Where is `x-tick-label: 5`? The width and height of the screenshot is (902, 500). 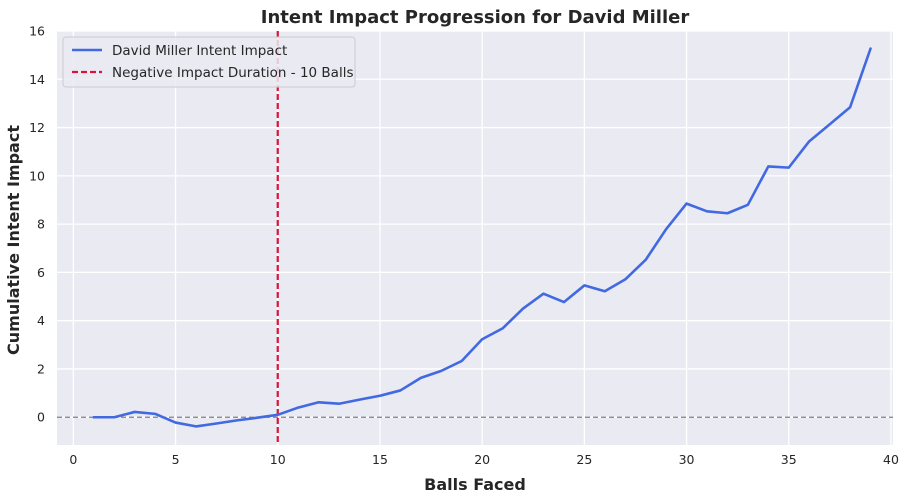 x-tick-label: 5 is located at coordinates (176, 459).